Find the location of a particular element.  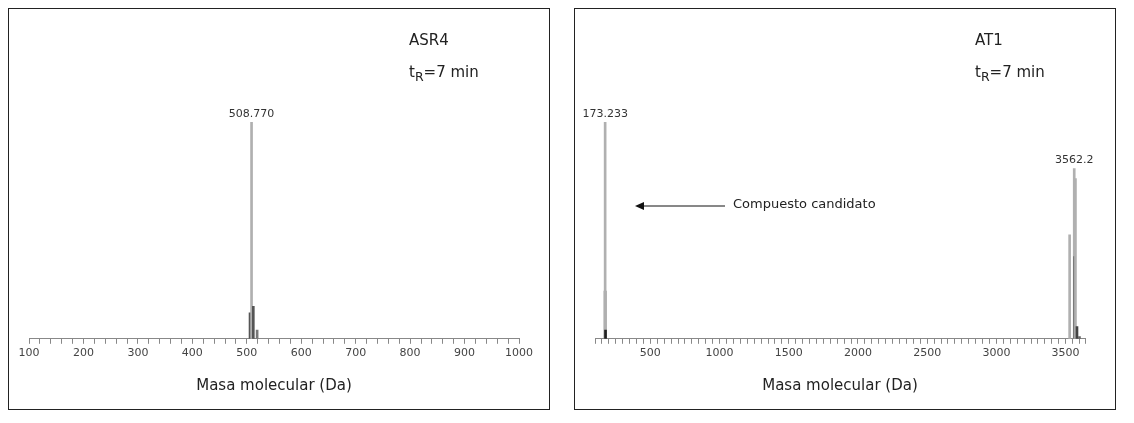

x-tick-label: 100 is located at coordinates (29, 353).